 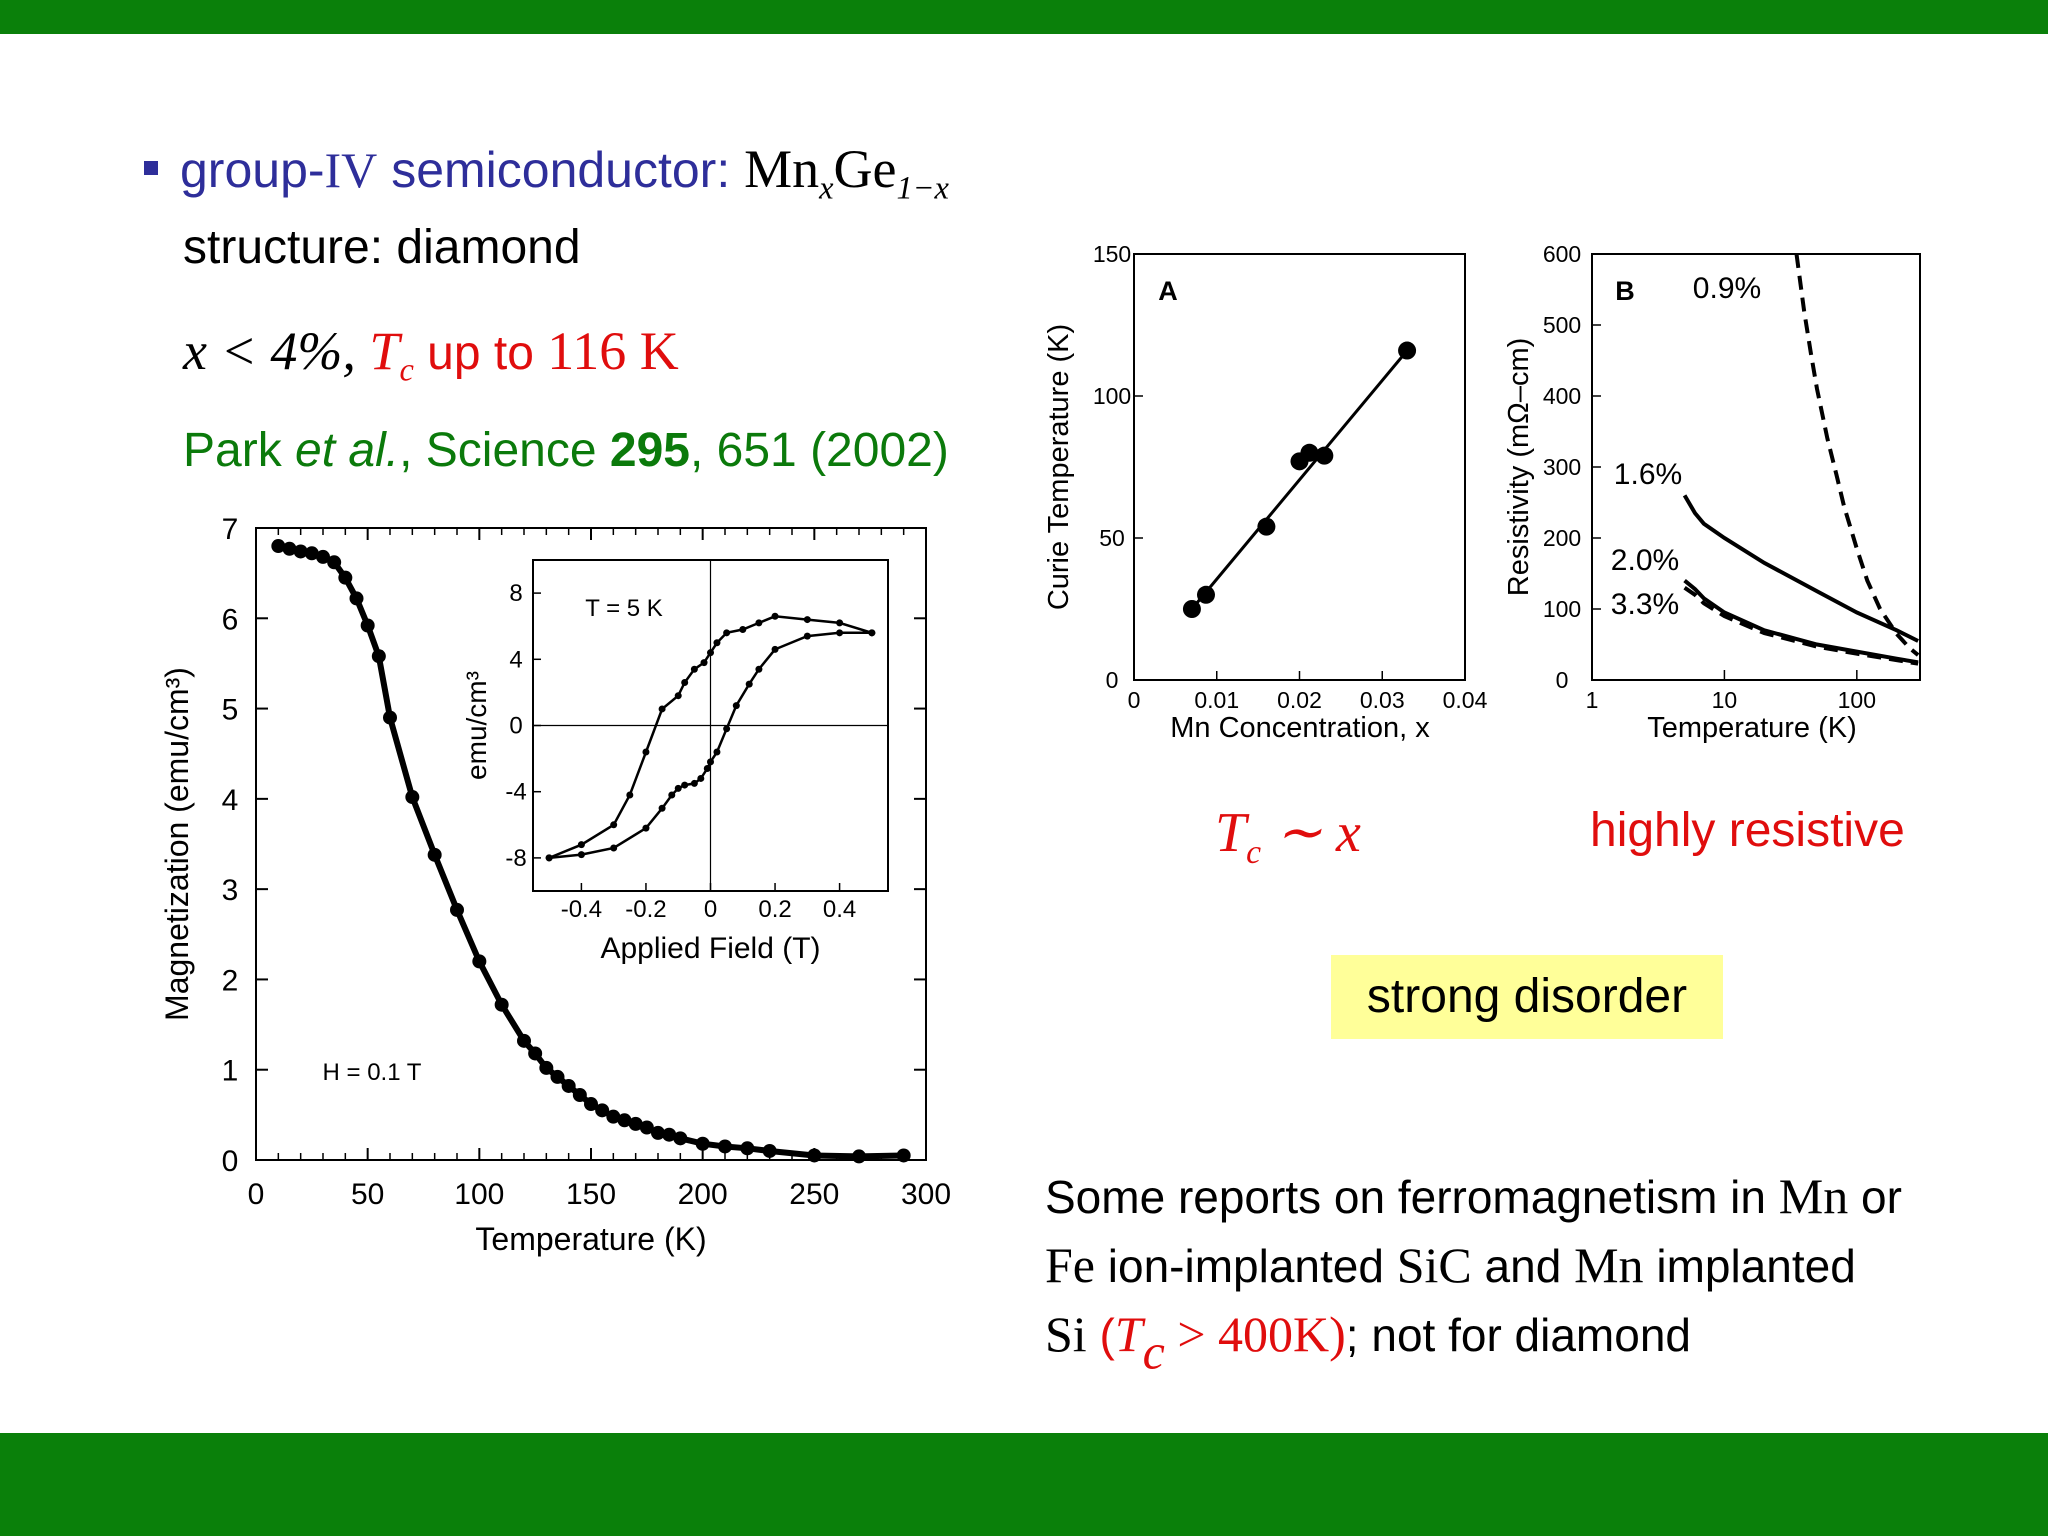 What do you see at coordinates (1645, 604) in the screenshot?
I see `resist-series-label: 3.3%` at bounding box center [1645, 604].